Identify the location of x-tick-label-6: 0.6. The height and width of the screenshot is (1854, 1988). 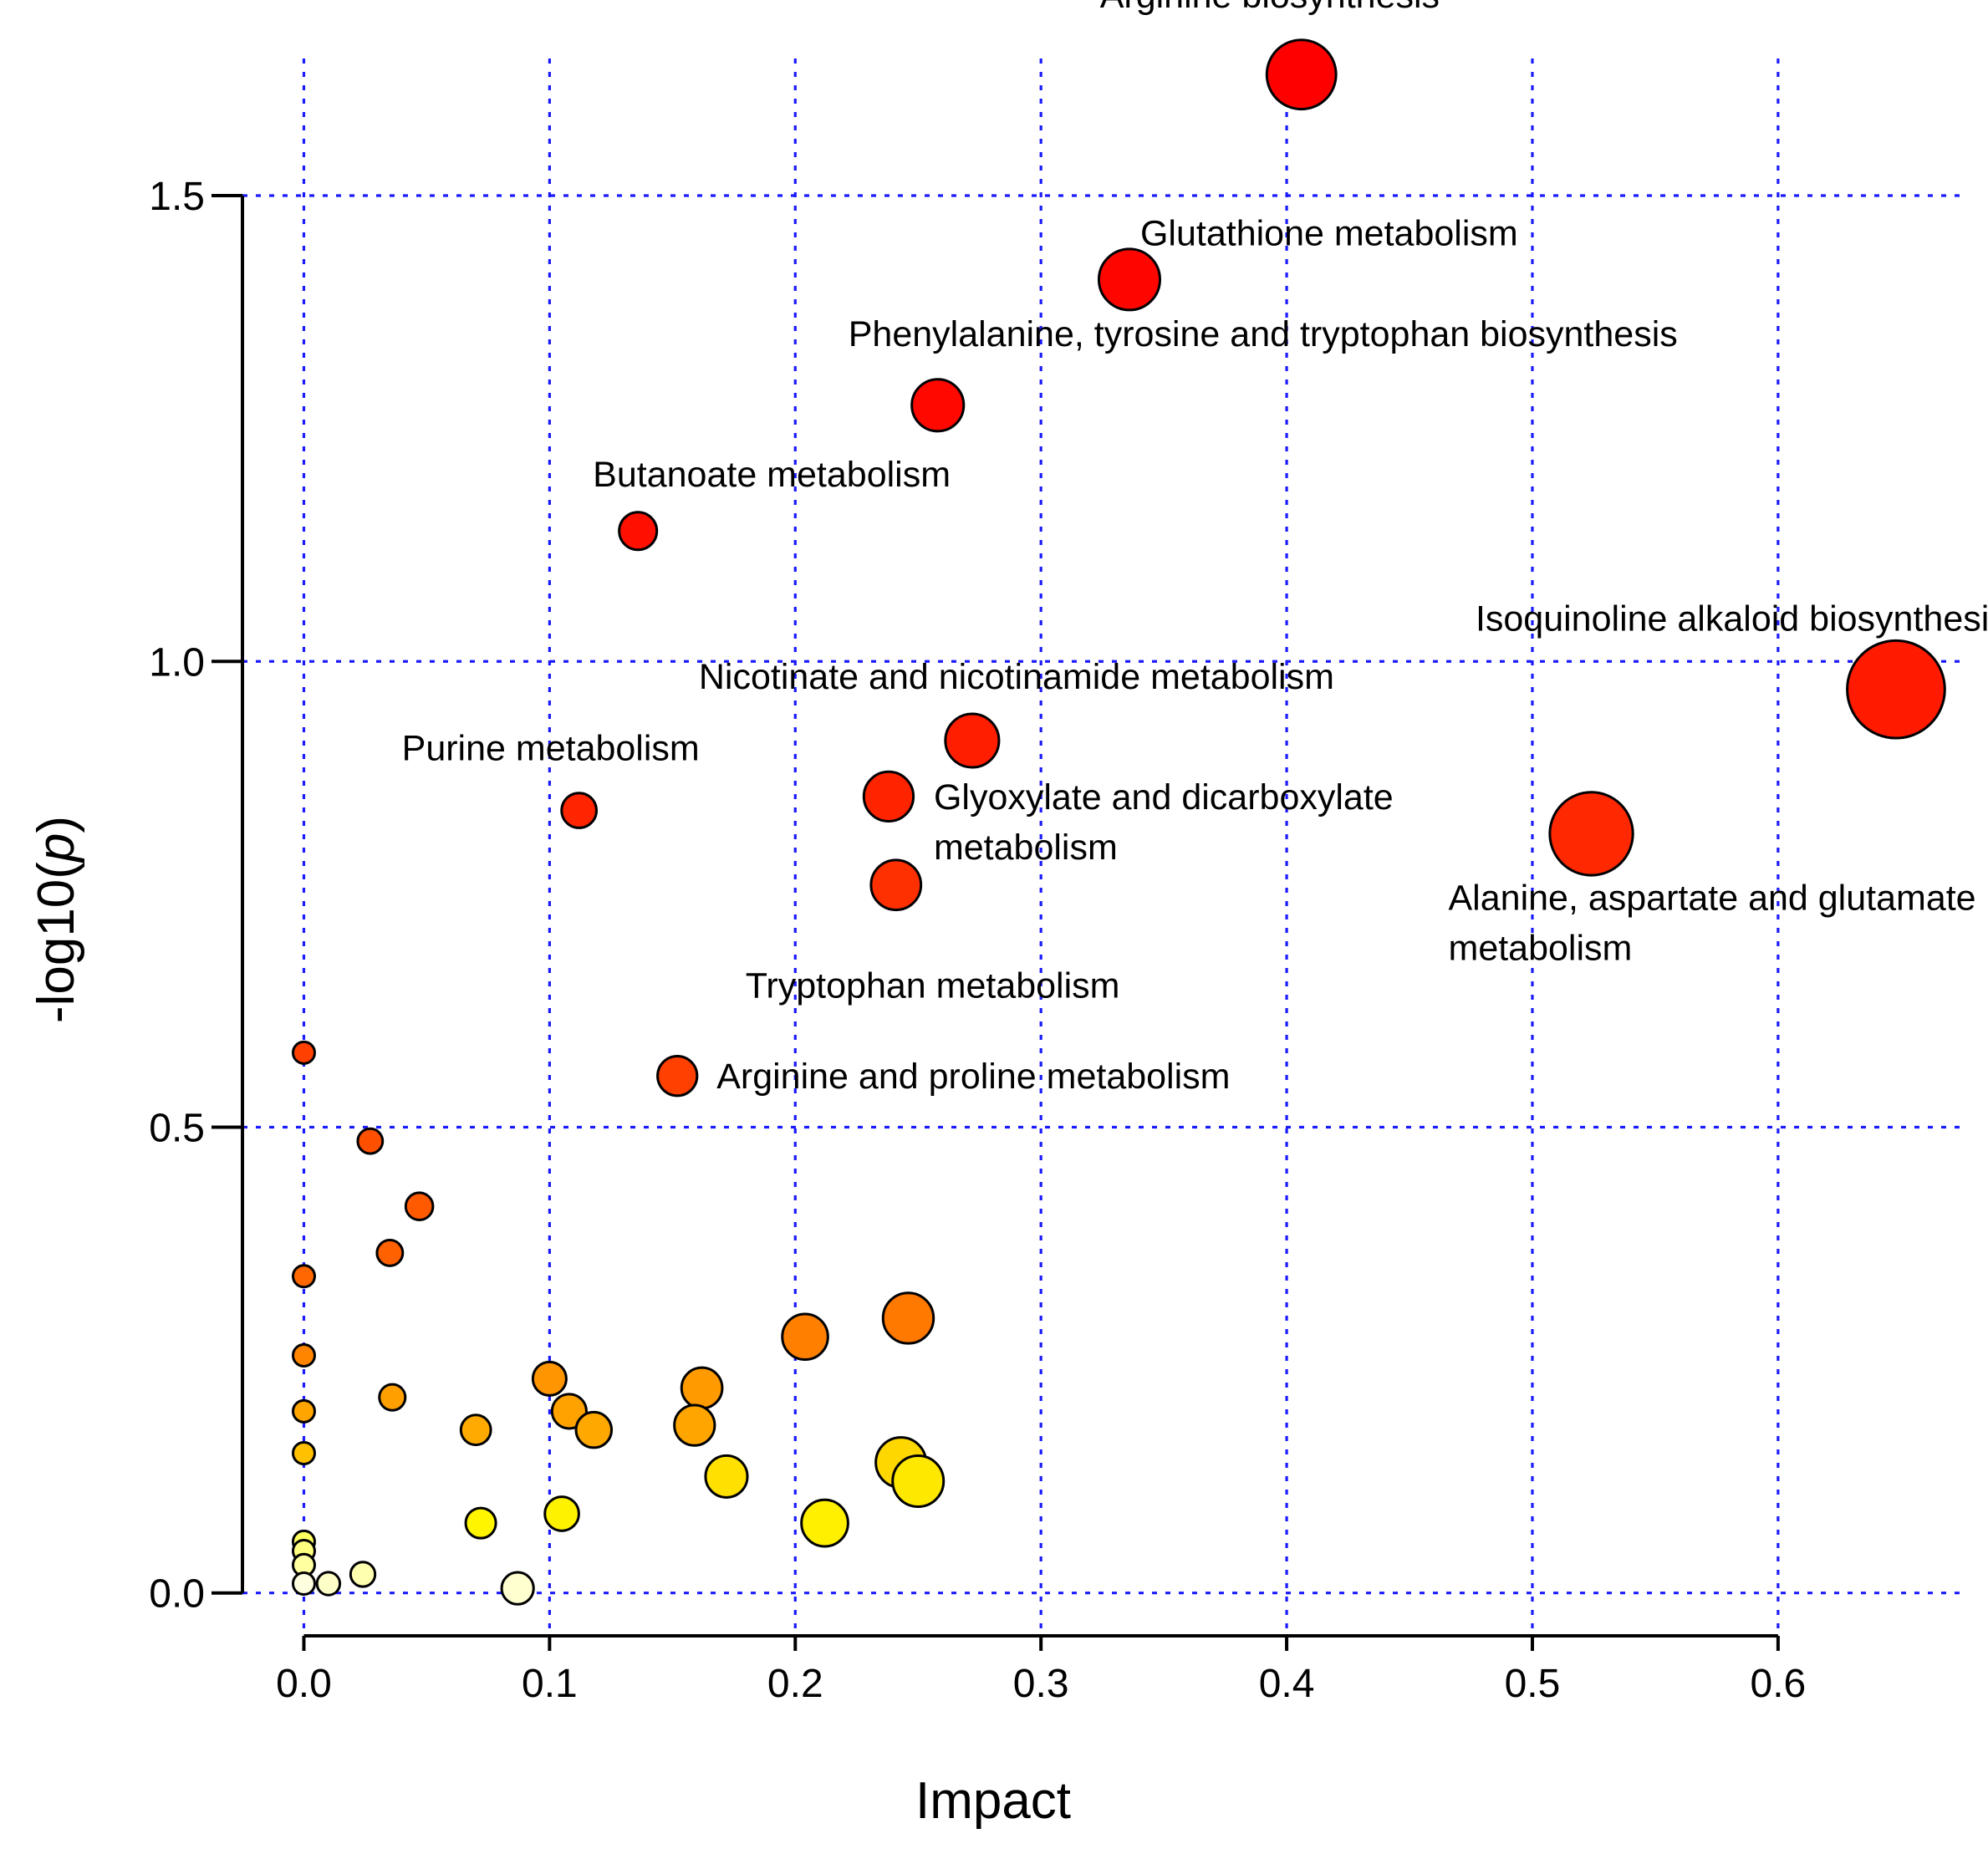
(1779, 1684).